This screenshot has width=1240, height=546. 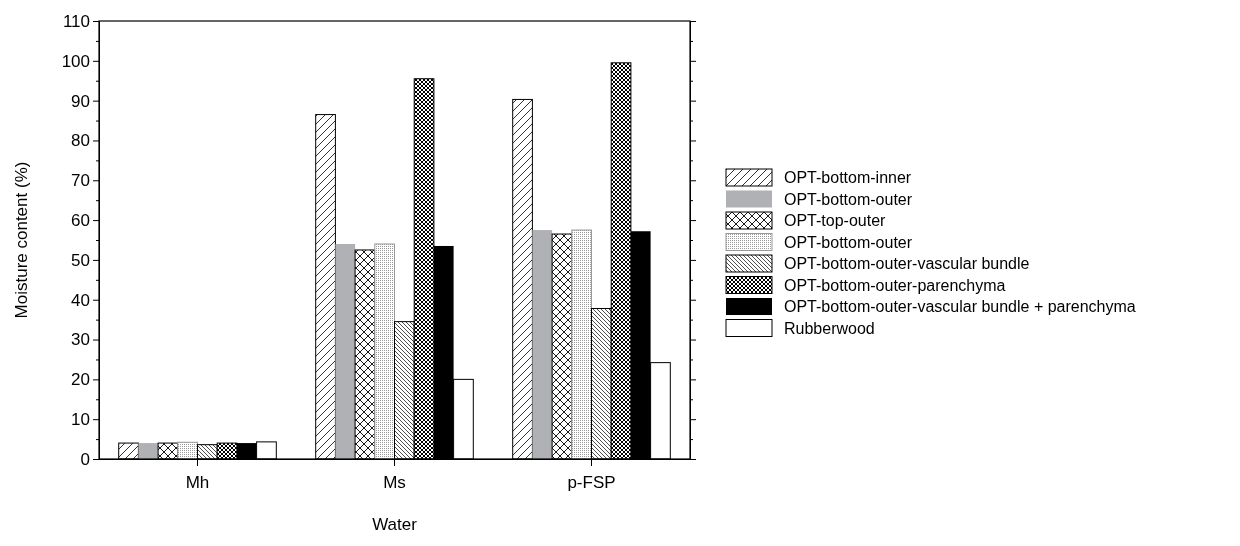 I want to click on x-tick-label: p-FSP, so click(x=591, y=482).